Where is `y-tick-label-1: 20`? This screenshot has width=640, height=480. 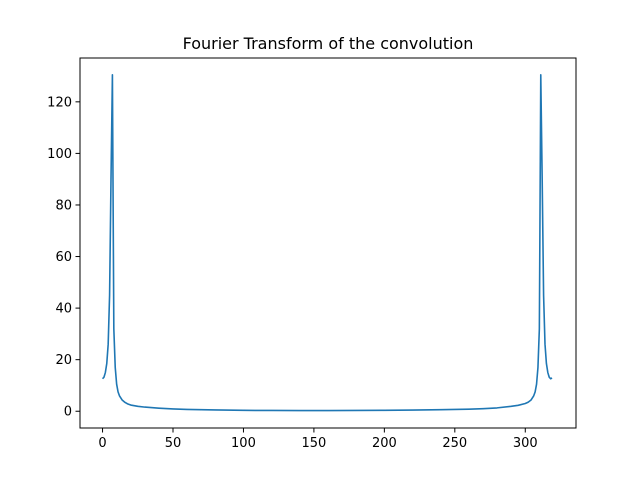 y-tick-label-1: 20 is located at coordinates (63, 360).